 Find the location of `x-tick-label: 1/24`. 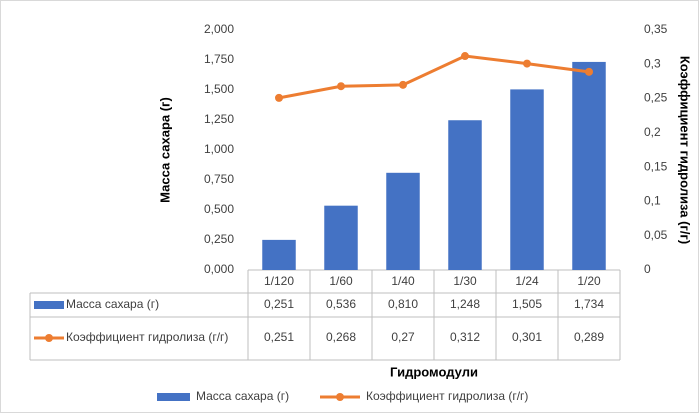

x-tick-label: 1/24 is located at coordinates (527, 281).